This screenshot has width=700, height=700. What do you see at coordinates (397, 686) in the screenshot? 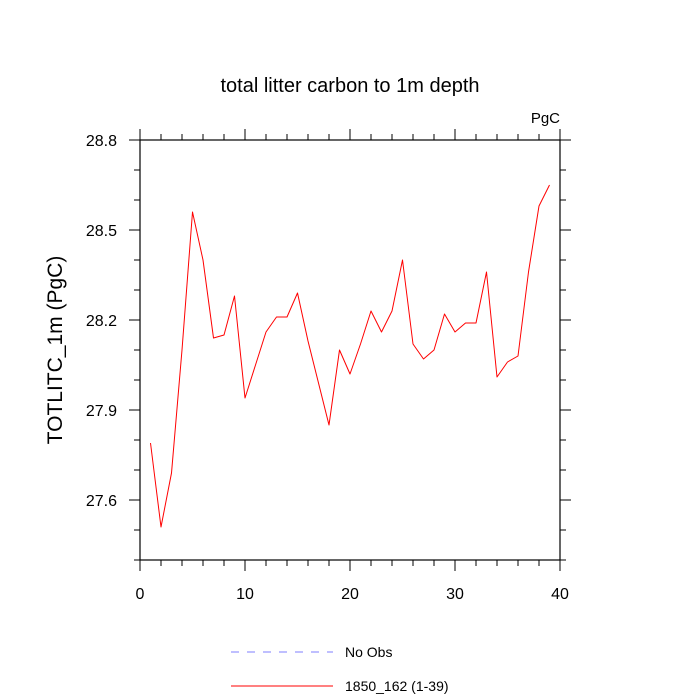
I see `legend-label: 1850_162 (1-39)` at bounding box center [397, 686].